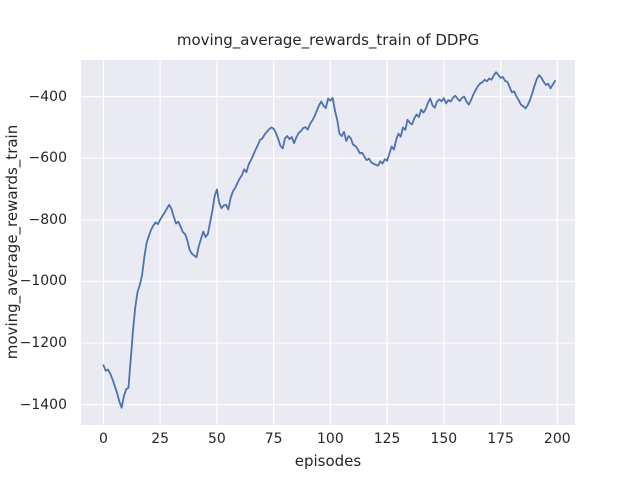 The height and width of the screenshot is (480, 640). Describe the element at coordinates (444, 439) in the screenshot. I see `x-tick-label: 150` at that location.